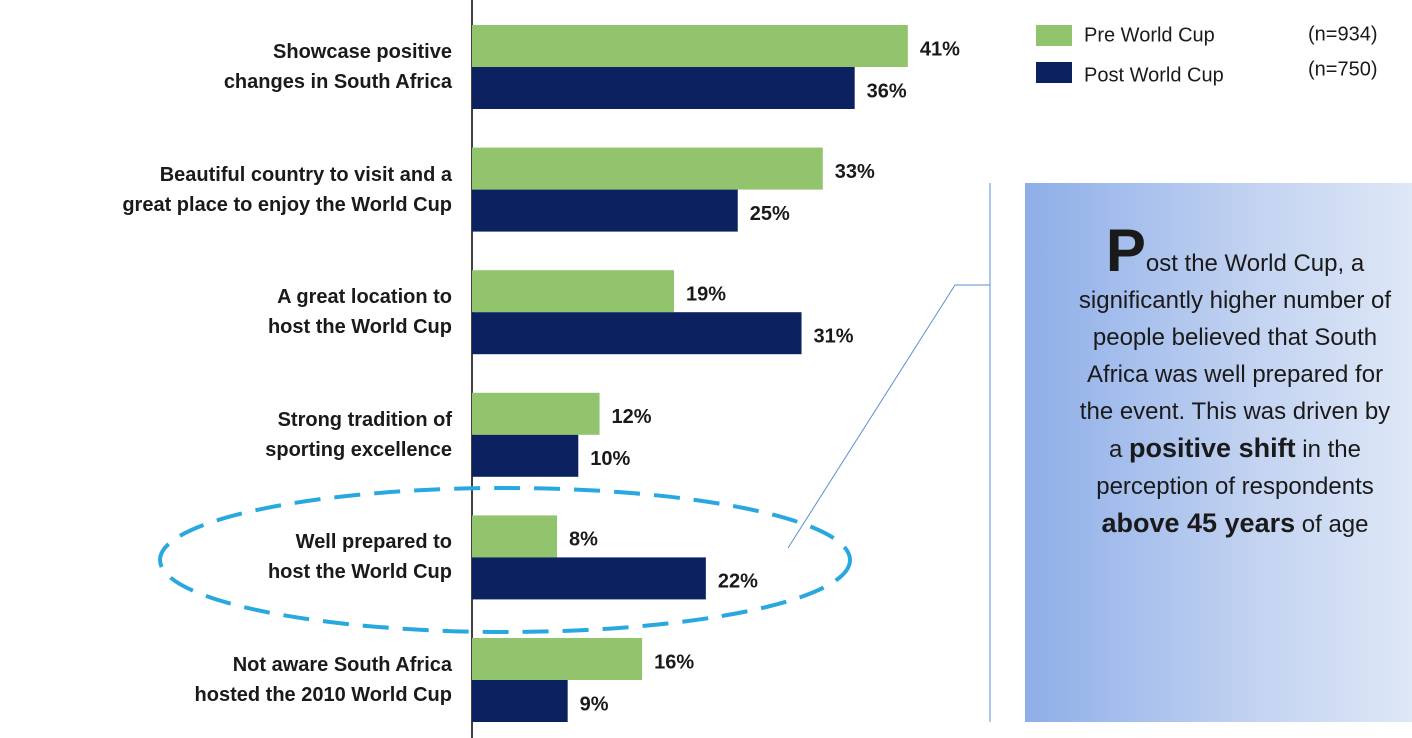 The height and width of the screenshot is (738, 1412). I want to click on value-label: 22%, so click(738, 582).